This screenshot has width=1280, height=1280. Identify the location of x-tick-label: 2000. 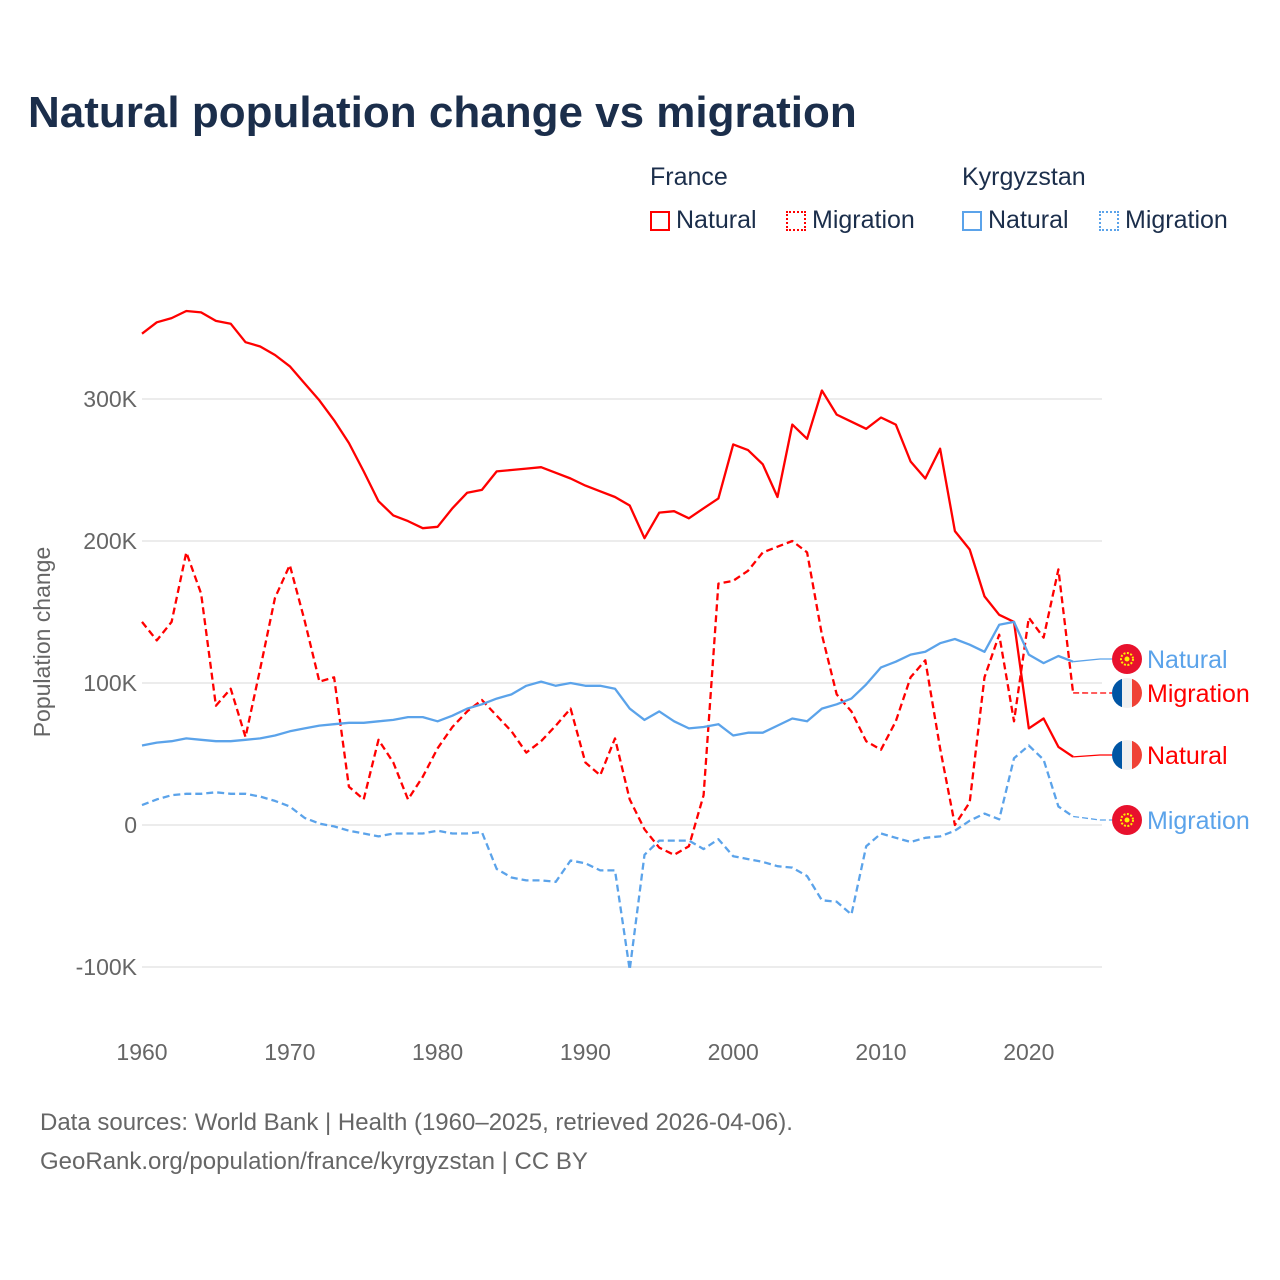
(733, 1052).